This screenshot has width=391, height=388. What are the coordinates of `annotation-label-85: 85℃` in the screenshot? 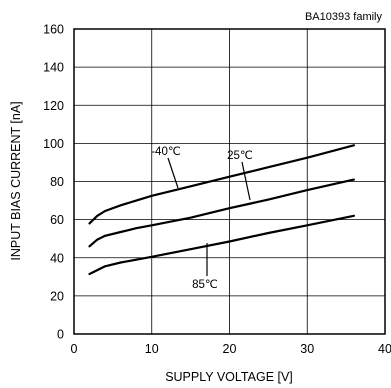 It's located at (205, 285).